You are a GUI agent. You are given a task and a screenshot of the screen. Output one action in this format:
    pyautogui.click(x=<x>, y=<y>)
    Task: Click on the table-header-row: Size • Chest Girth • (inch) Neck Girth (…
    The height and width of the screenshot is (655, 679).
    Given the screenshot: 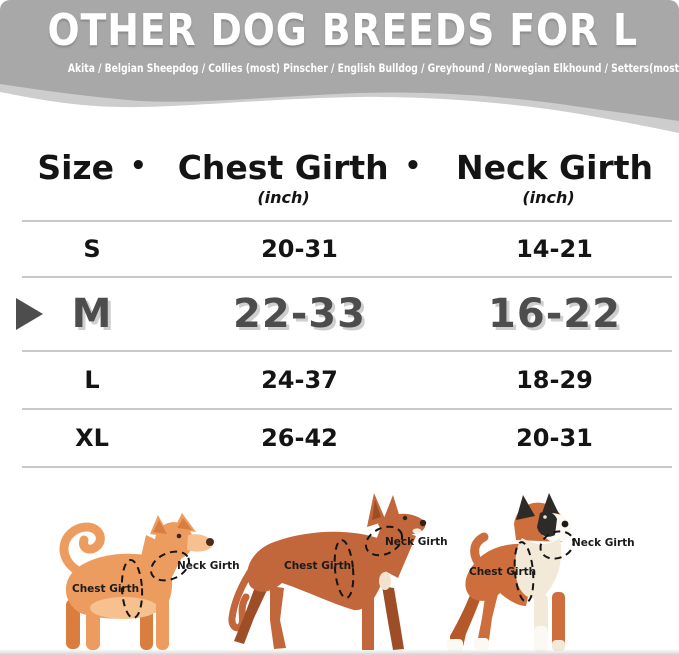 What is the action you would take?
    pyautogui.click(x=347, y=181)
    